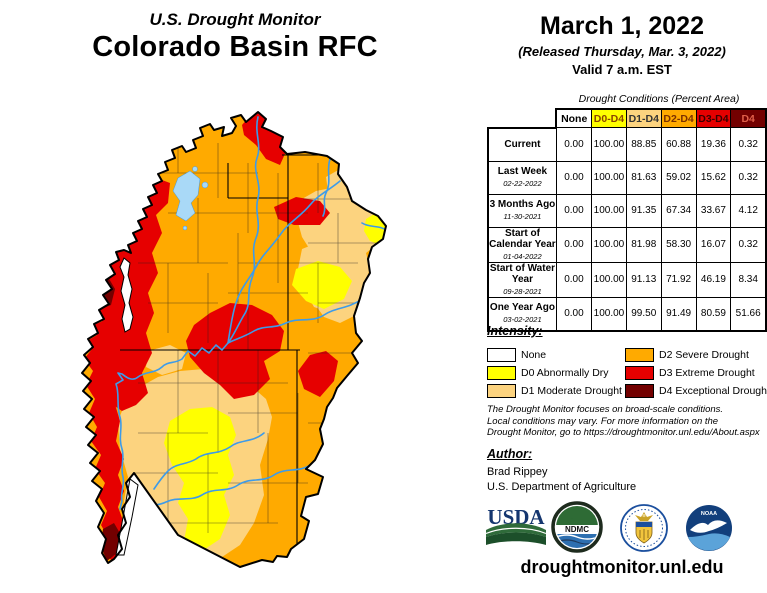  Describe the element at coordinates (622, 567) in the screenshot. I see `footer-url: droughtmonitor.unl.edu` at that location.